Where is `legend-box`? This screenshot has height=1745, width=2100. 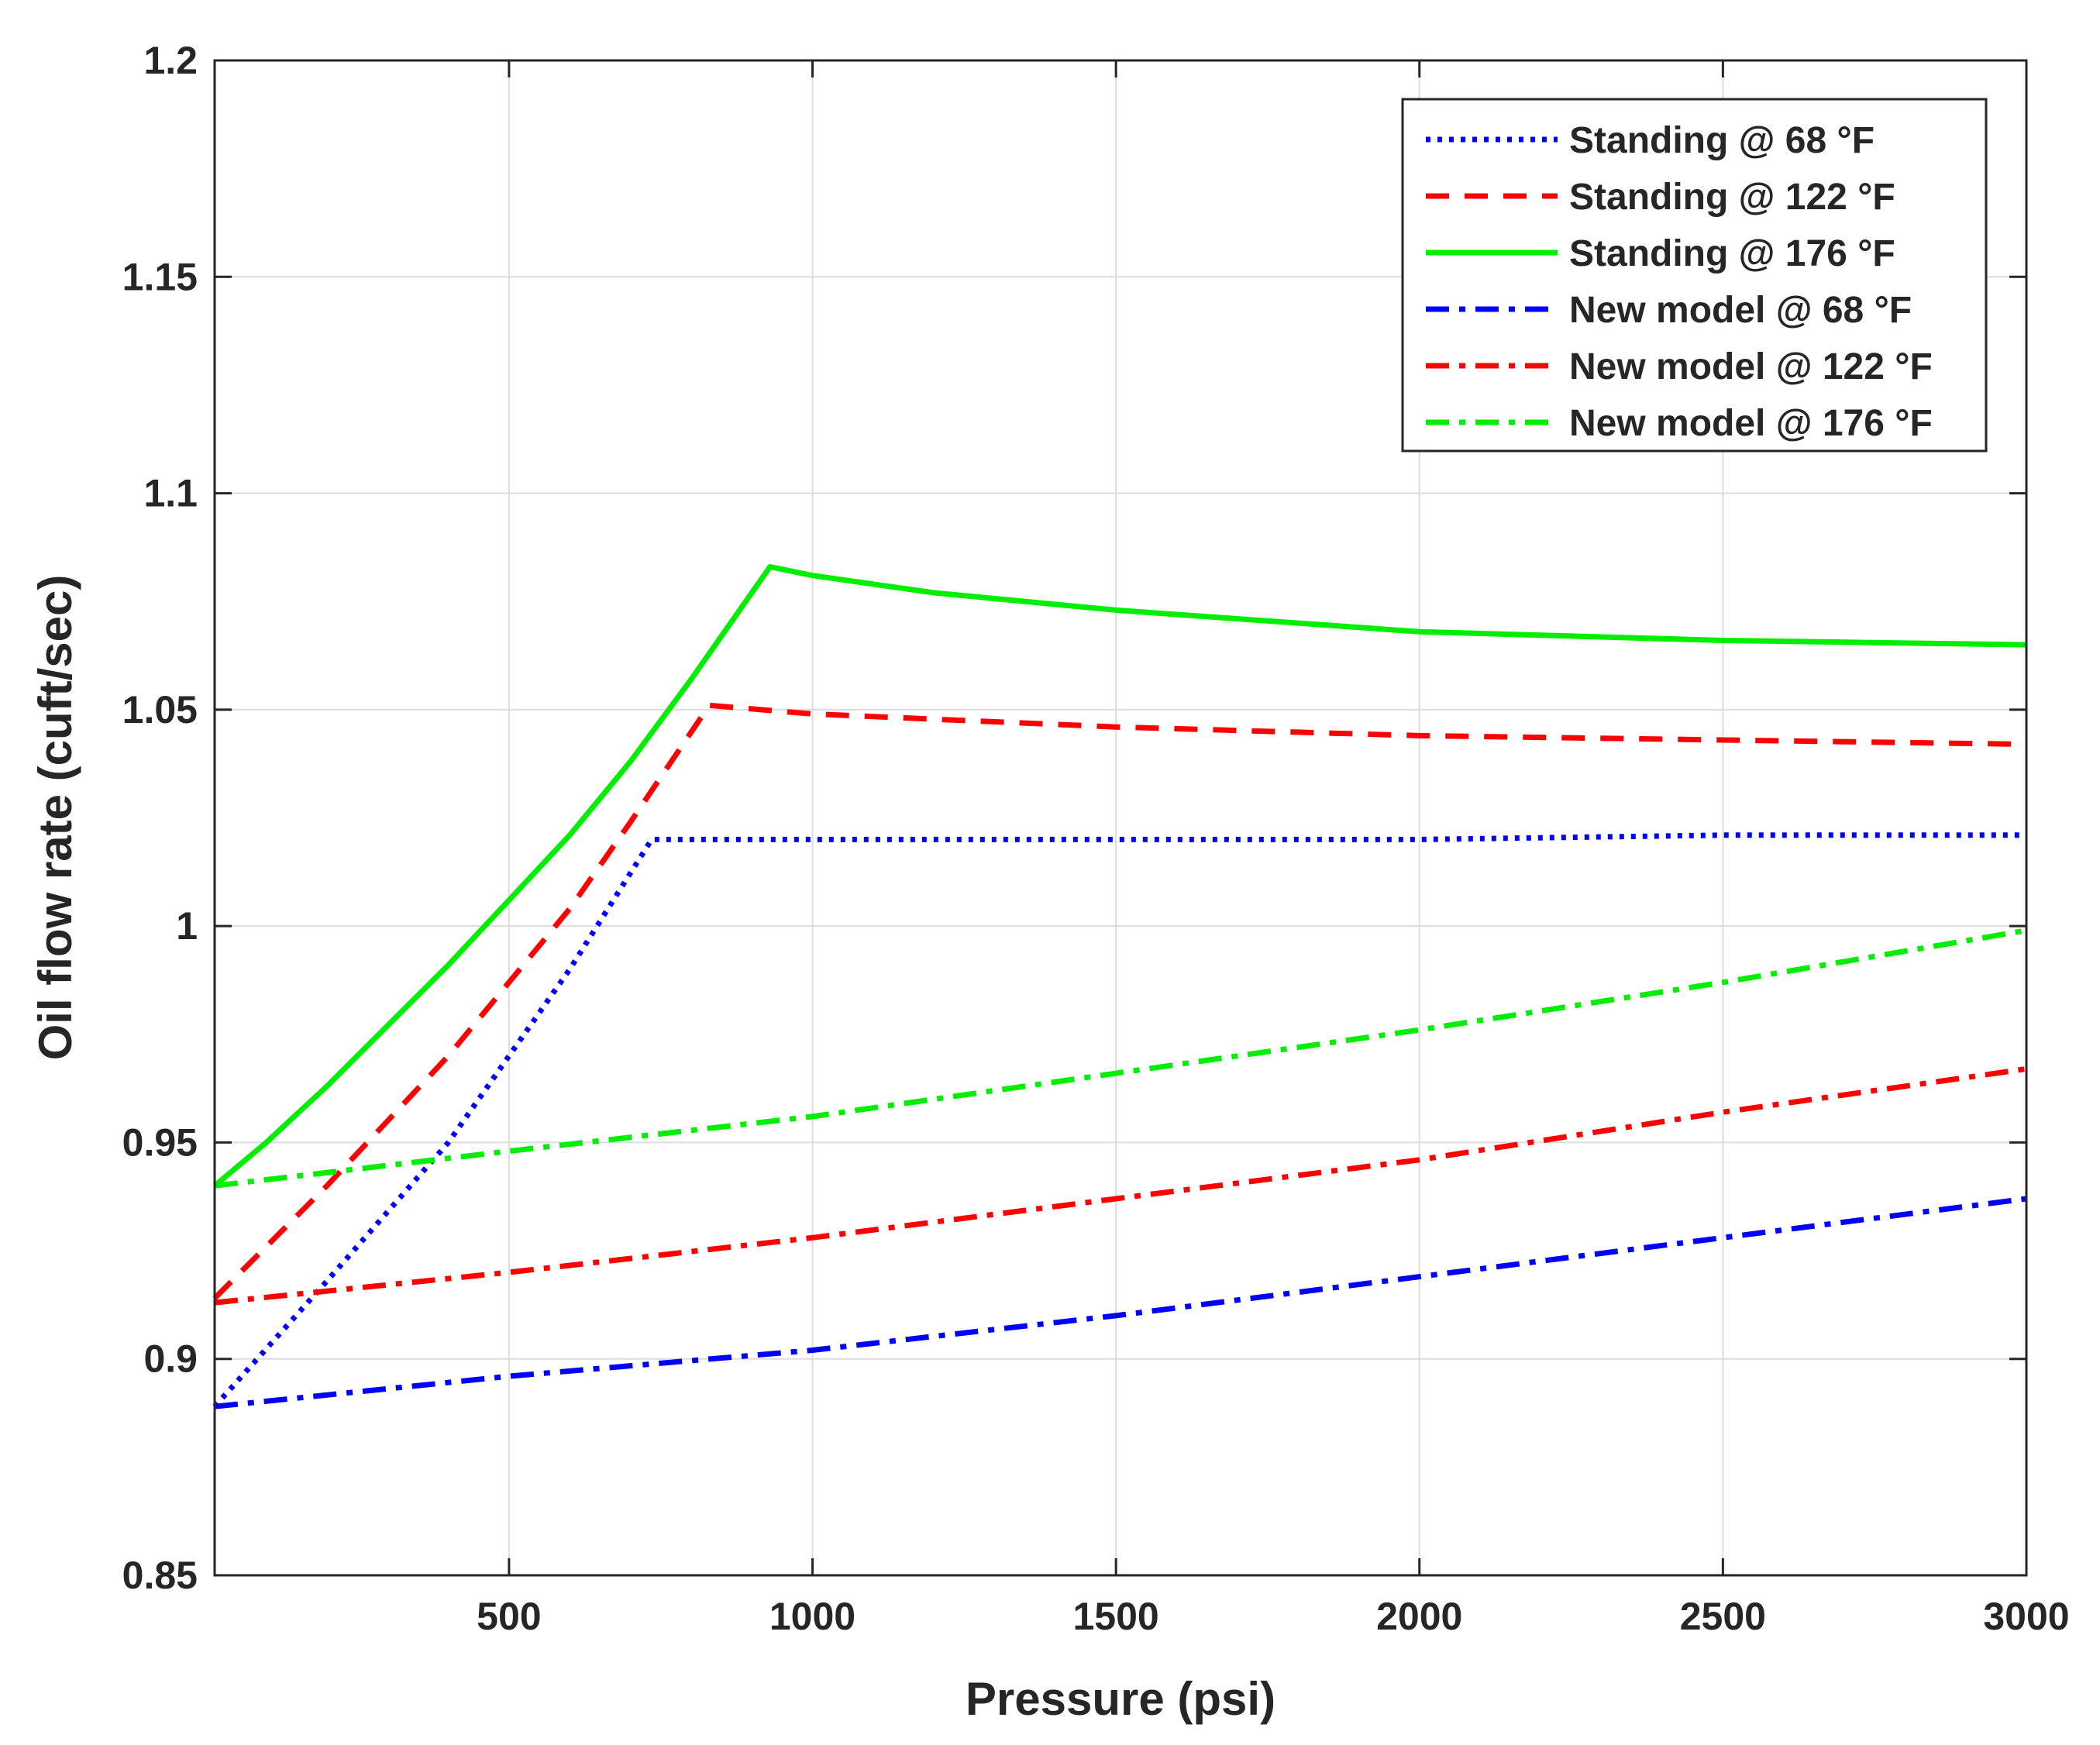
legend-box is located at coordinates (1695, 275).